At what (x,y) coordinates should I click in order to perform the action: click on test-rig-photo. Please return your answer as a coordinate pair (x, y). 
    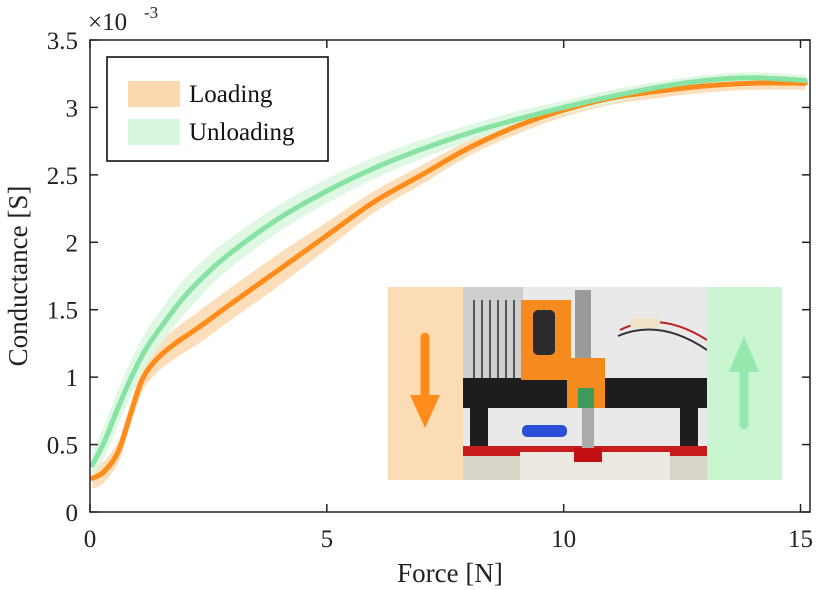
    Looking at the image, I should click on (585, 383).